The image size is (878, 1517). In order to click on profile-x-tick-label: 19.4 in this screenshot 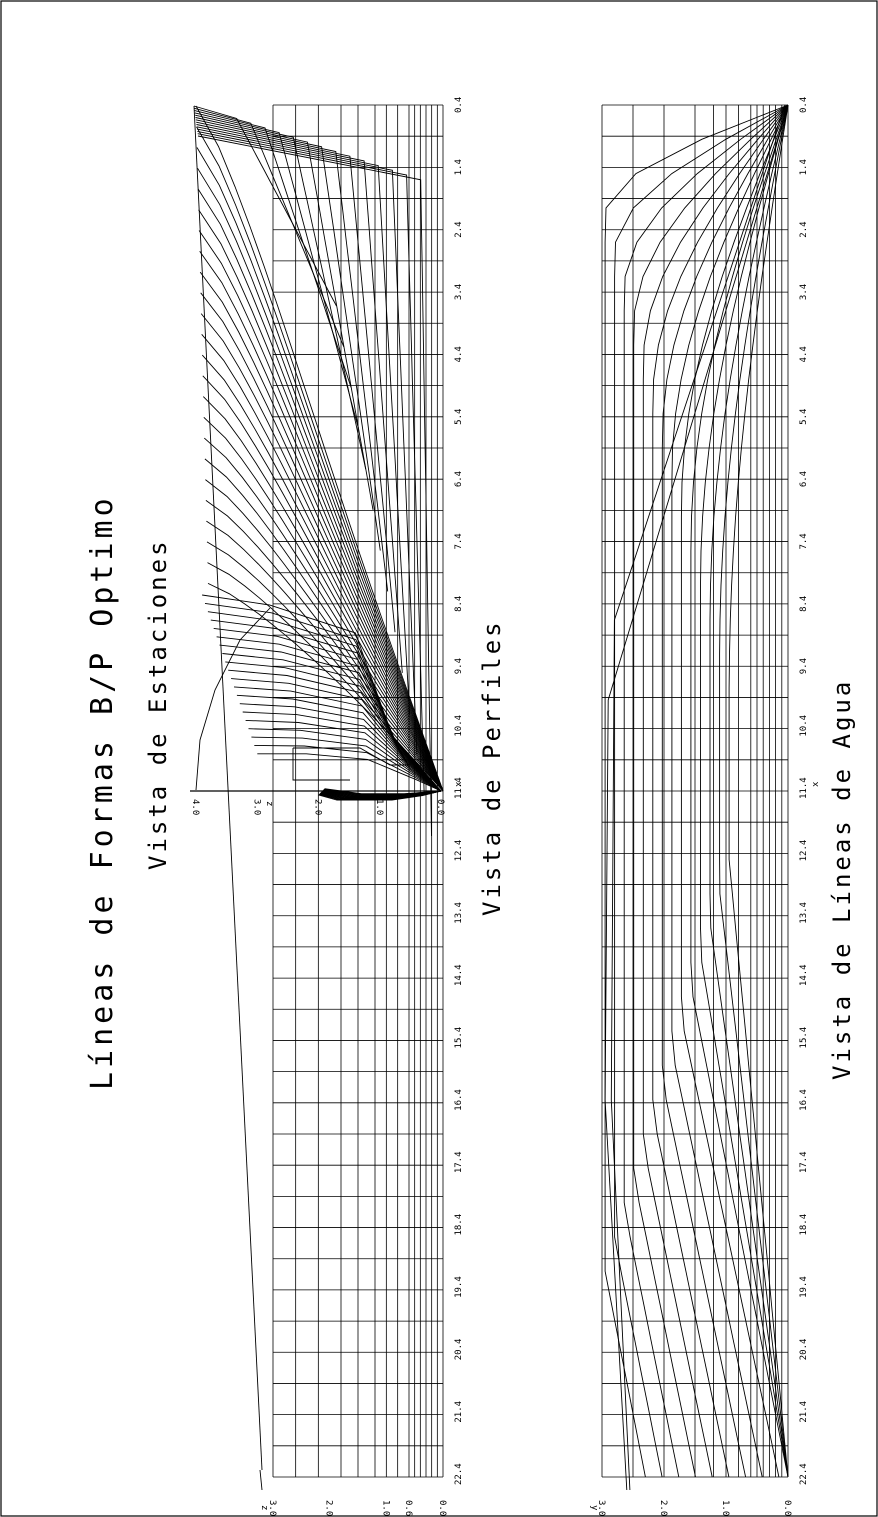, I will do `click(459, 1287)`.